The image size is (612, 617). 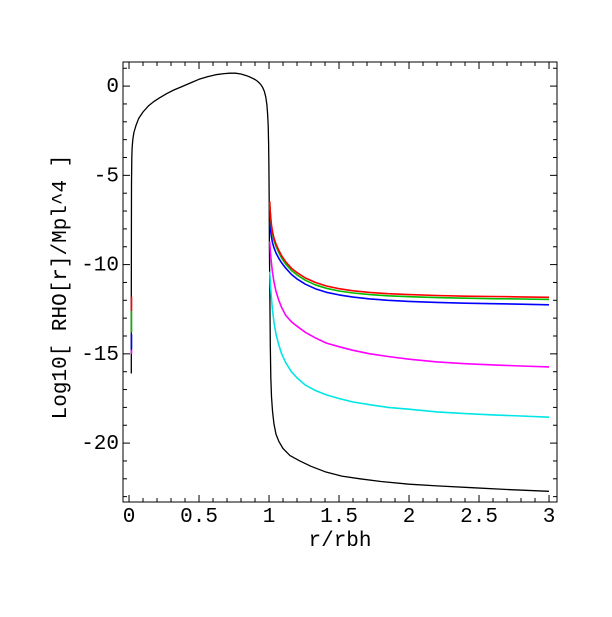 What do you see at coordinates (100, 444) in the screenshot?
I see `y-tick-label: -20` at bounding box center [100, 444].